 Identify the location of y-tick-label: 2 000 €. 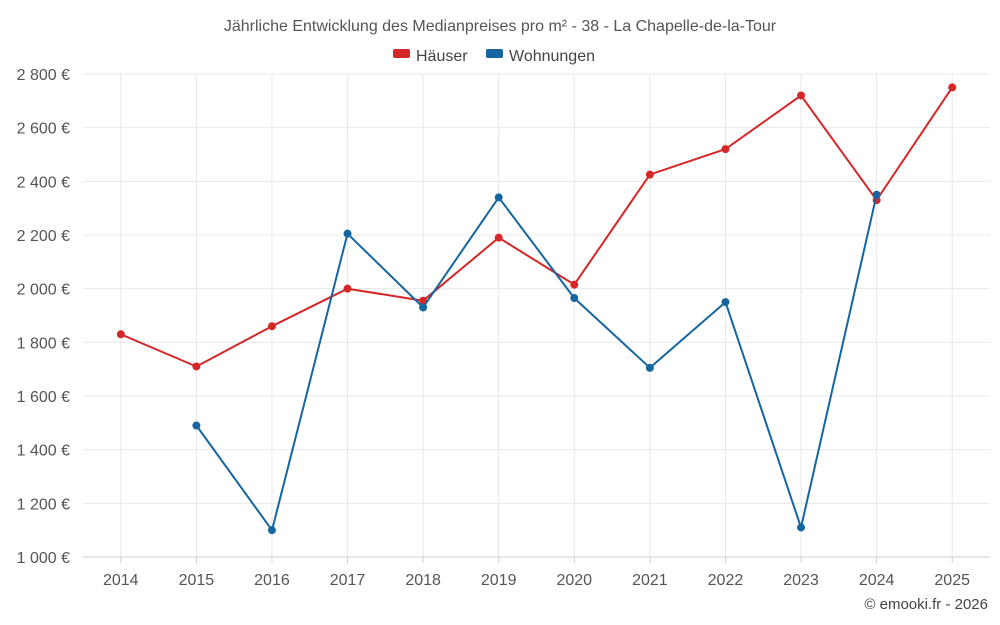
(43, 290).